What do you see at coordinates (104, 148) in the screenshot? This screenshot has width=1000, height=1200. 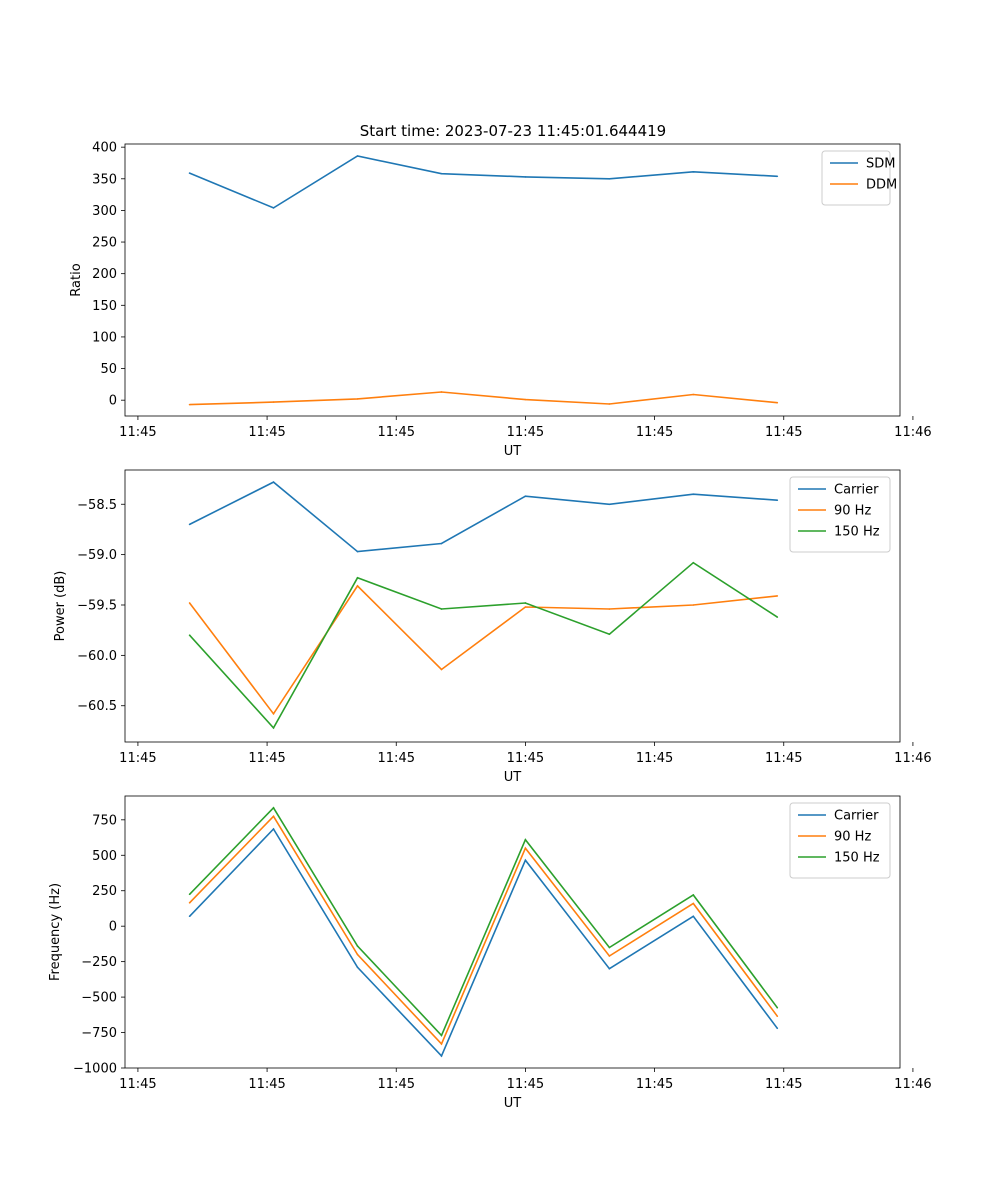 I see `y-tick-label: 400` at bounding box center [104, 148].